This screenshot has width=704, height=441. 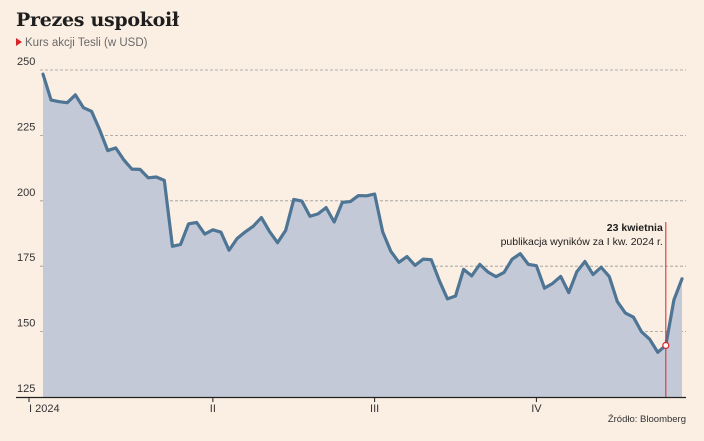 What do you see at coordinates (666, 345) in the screenshot?
I see `annotation-marker` at bounding box center [666, 345].